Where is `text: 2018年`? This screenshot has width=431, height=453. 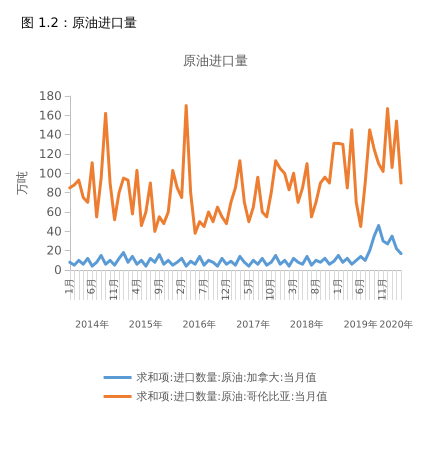 text: 2018年 is located at coordinates (307, 324).